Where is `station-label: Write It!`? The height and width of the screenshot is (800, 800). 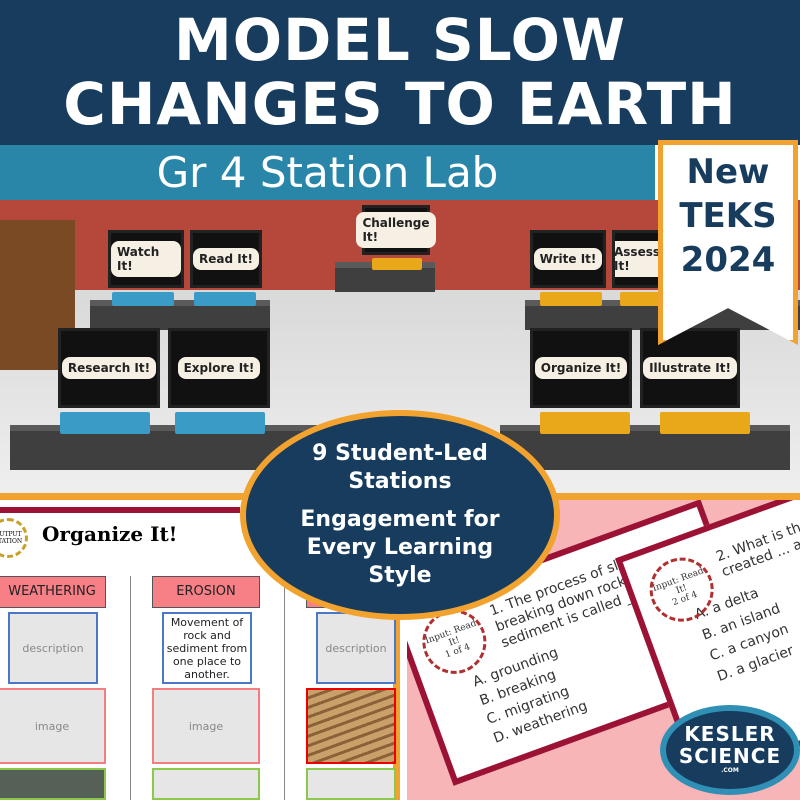 station-label: Write It! is located at coordinates (568, 259).